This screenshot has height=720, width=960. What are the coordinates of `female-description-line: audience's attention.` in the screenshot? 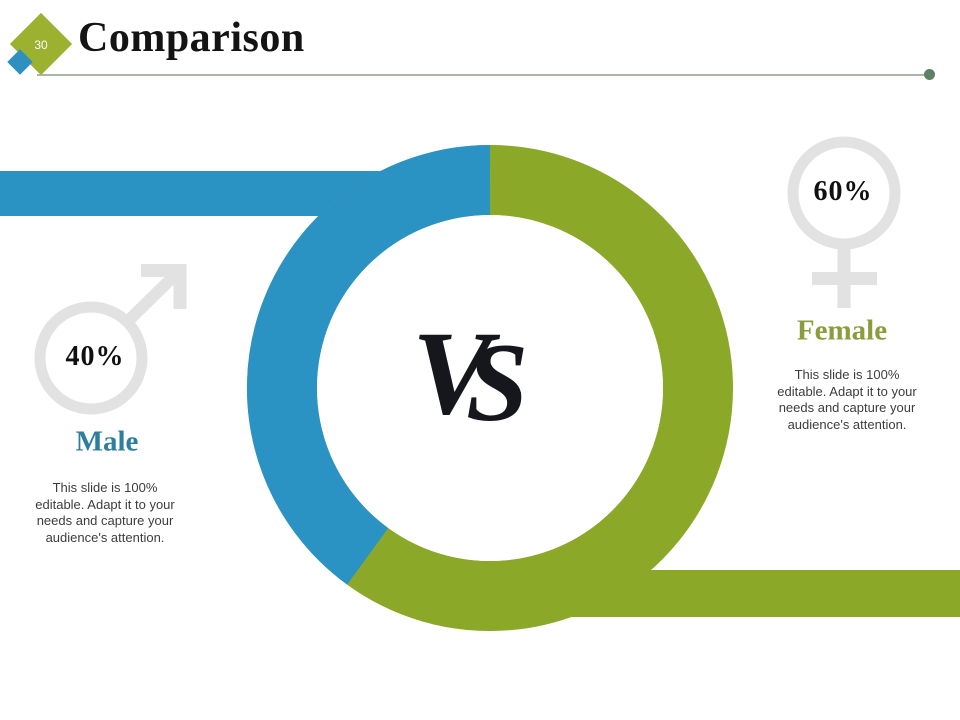 It's located at (847, 424).